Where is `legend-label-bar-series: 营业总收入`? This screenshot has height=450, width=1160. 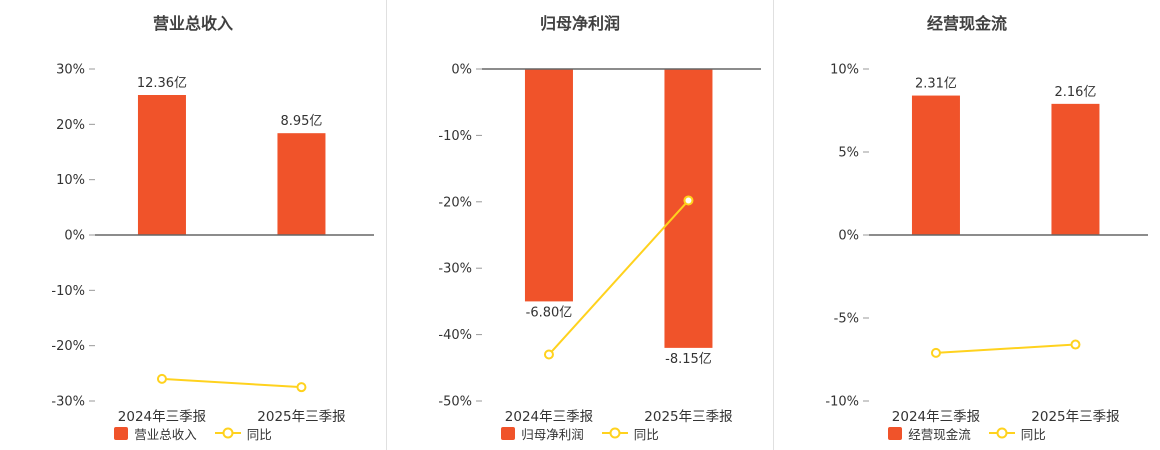 legend-label-bar-series: 营业总收入 is located at coordinates (165, 434).